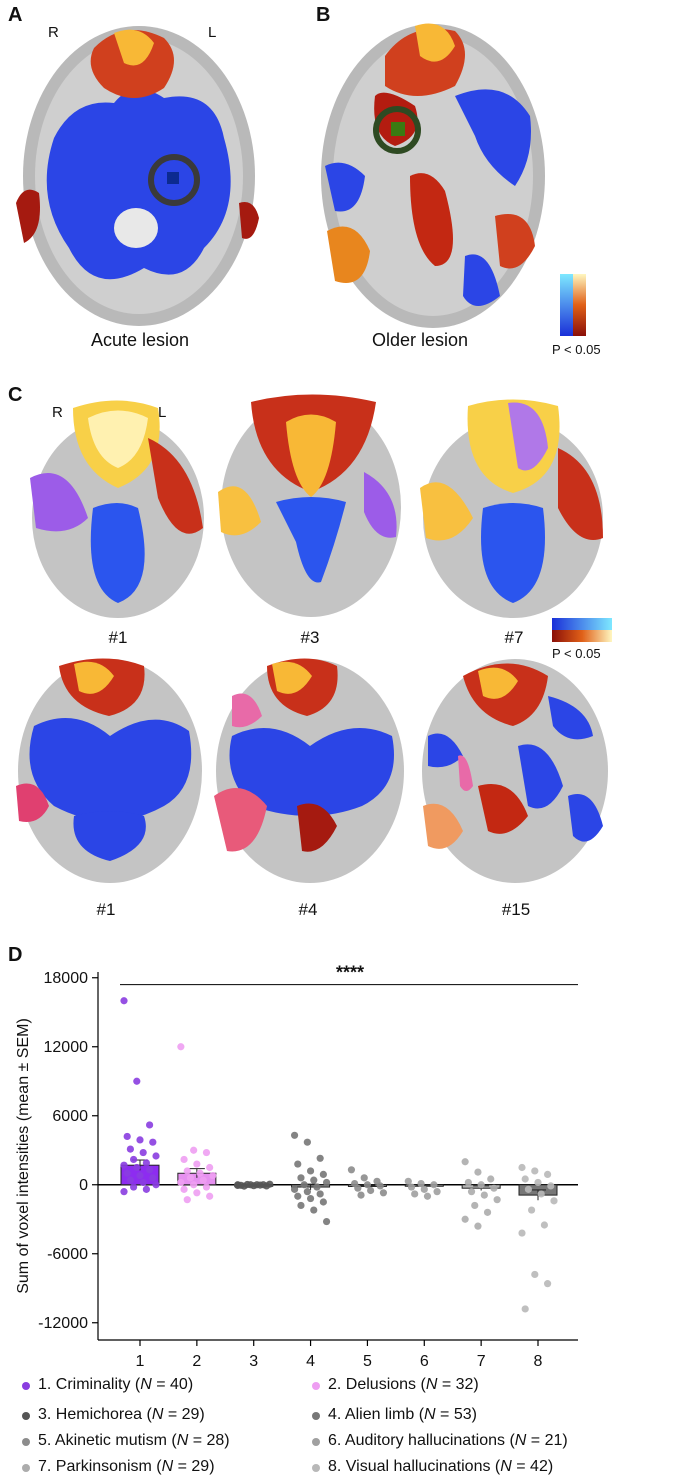  Describe the element at coordinates (538, 1361) in the screenshot. I see `x-tick-label: 8` at that location.